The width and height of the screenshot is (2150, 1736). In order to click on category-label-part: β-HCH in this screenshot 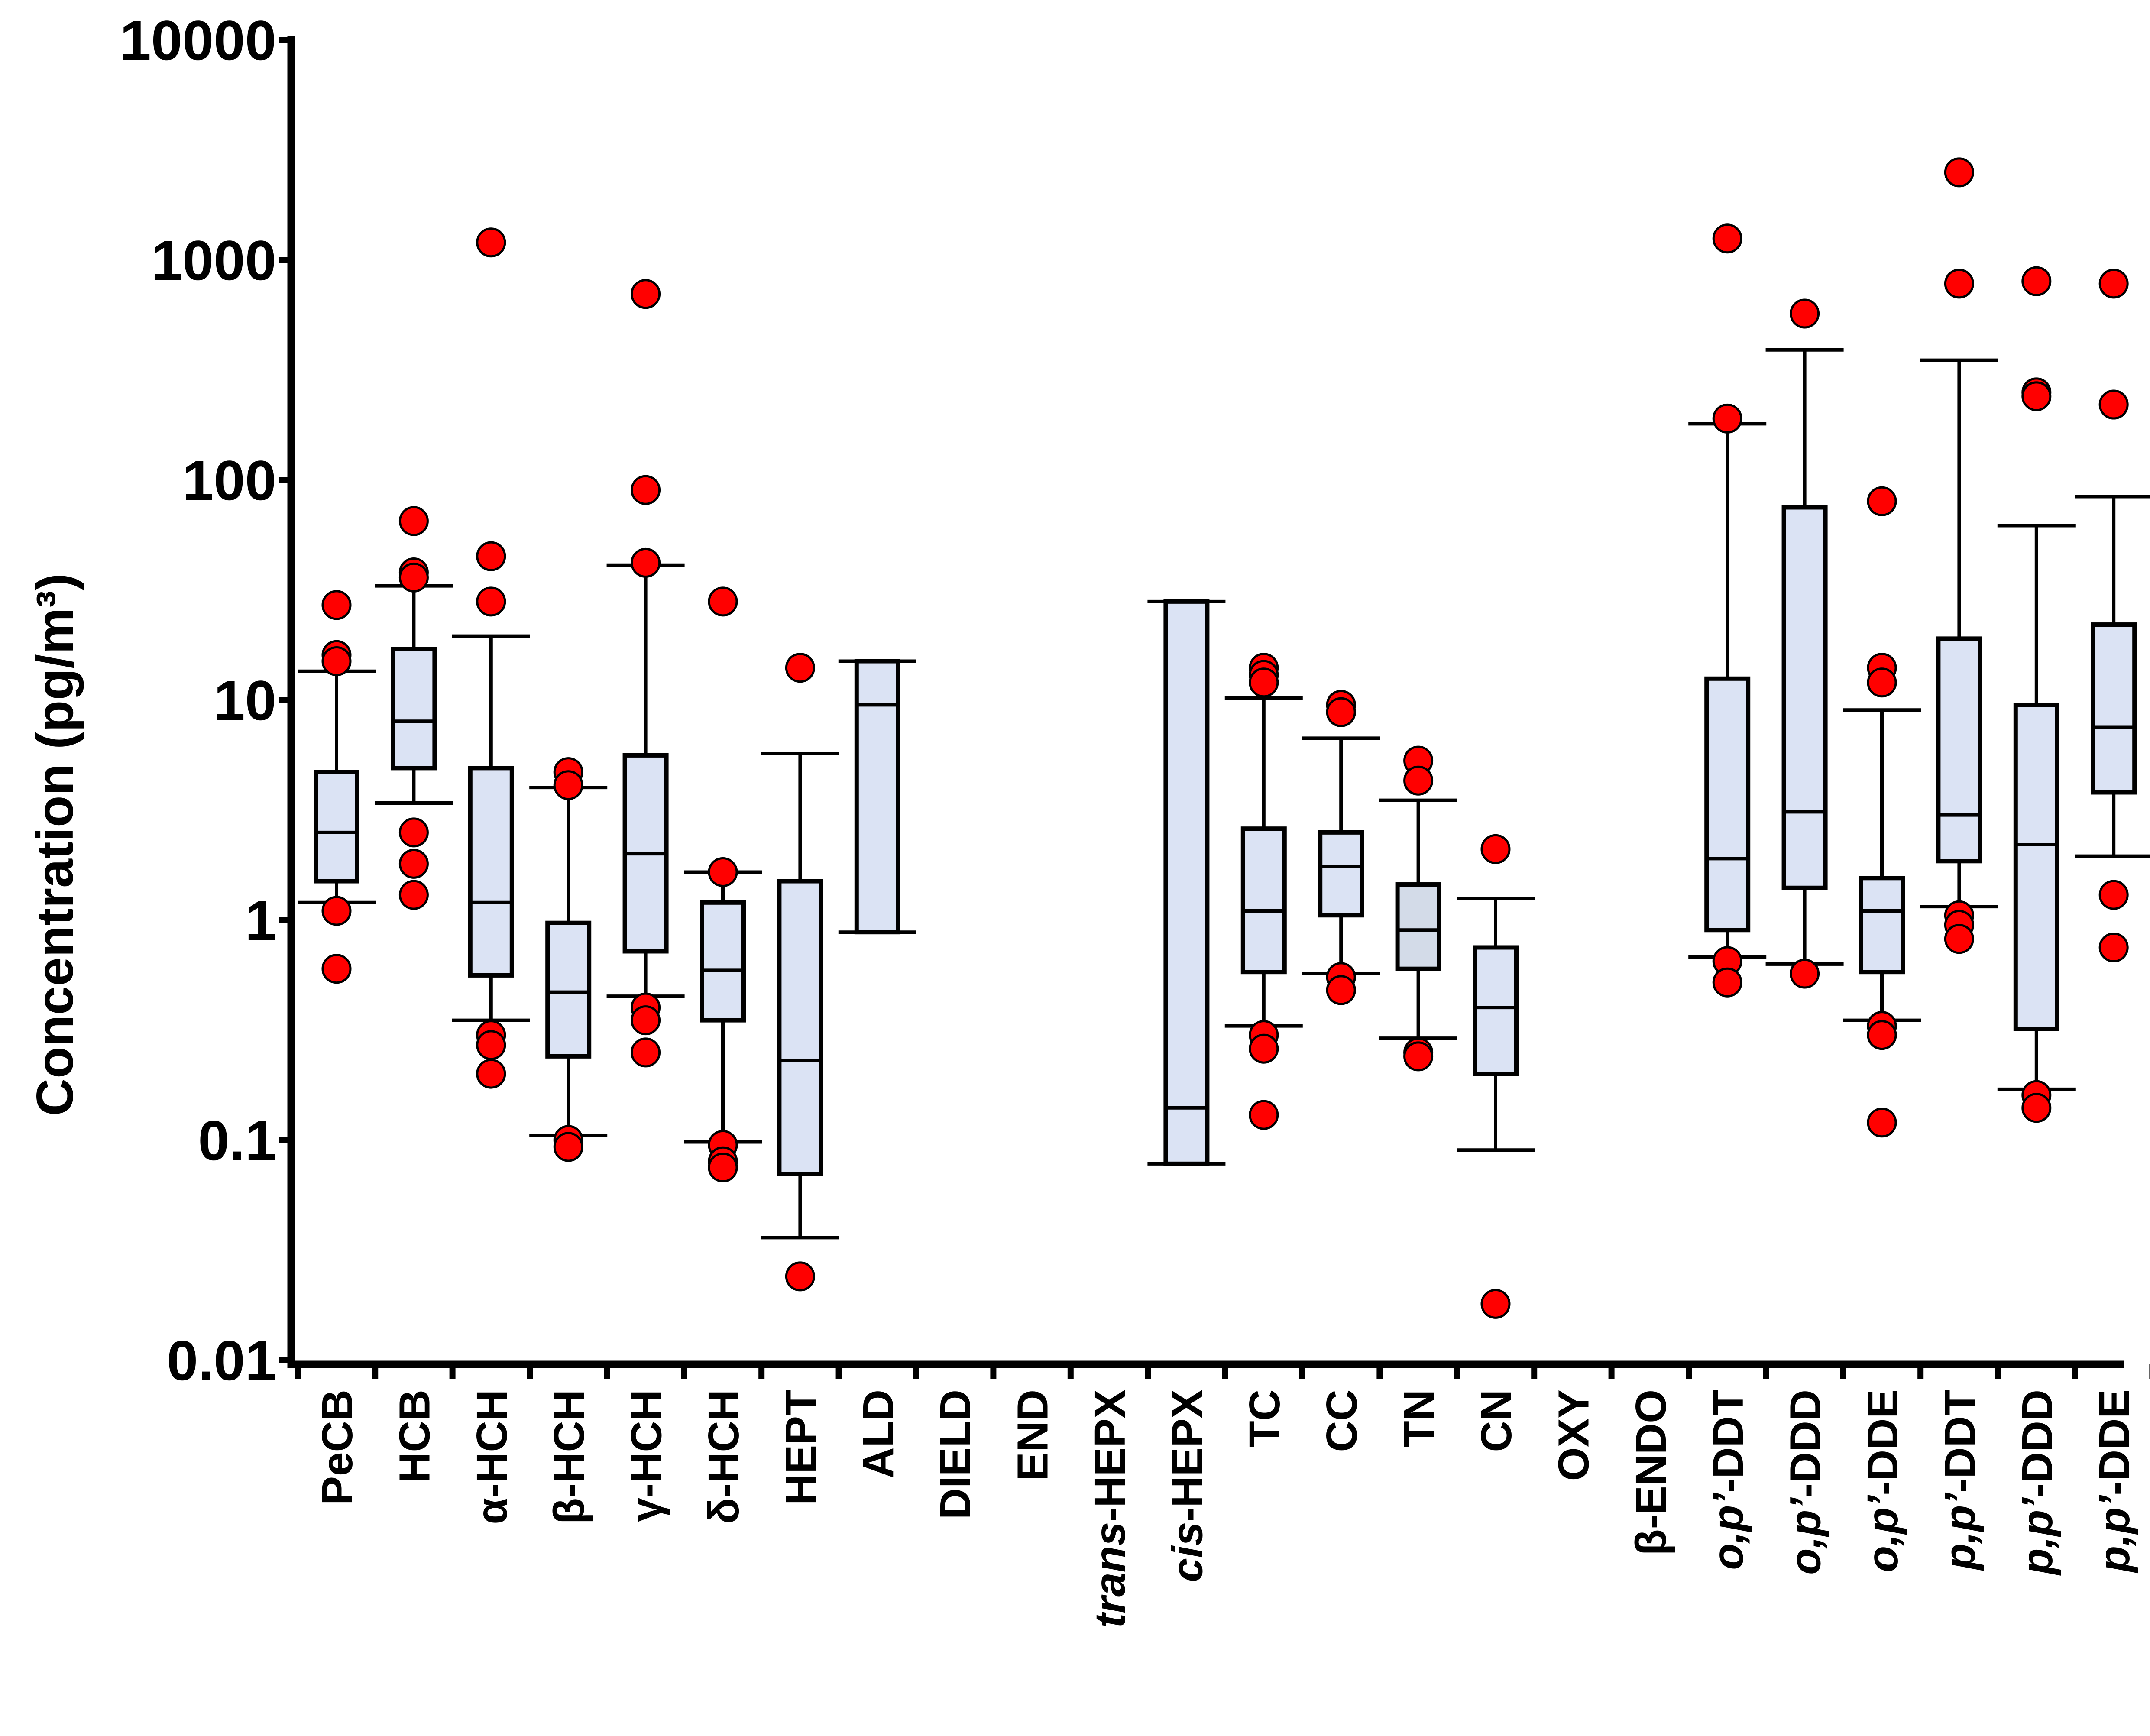, I will do `click(569, 1457)`.